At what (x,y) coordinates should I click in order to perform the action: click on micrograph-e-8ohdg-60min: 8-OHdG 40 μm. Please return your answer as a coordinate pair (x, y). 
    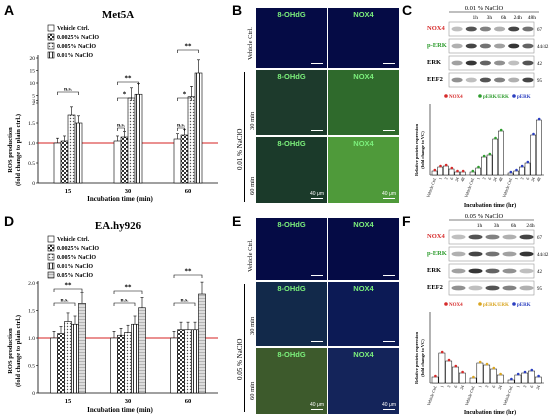
    Looking at the image, I should click on (291, 381).